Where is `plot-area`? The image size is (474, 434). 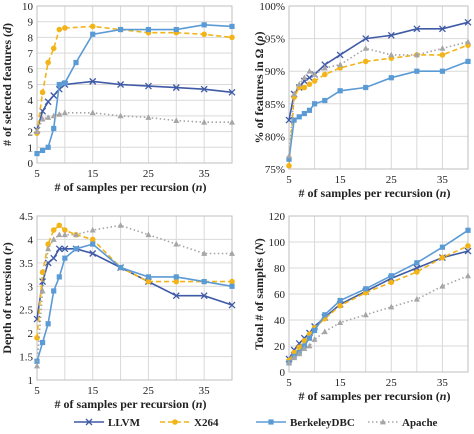
plot-area is located at coordinates (378, 87).